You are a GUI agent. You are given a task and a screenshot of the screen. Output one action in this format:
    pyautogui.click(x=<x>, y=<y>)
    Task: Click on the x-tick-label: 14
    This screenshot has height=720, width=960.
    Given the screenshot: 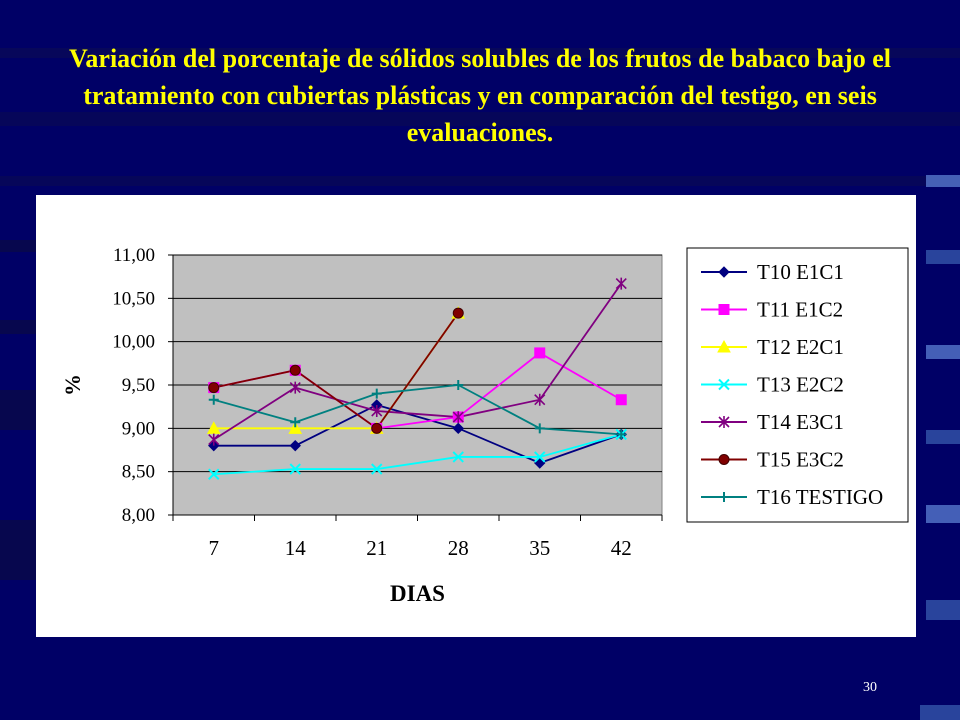 What is the action you would take?
    pyautogui.click(x=296, y=548)
    